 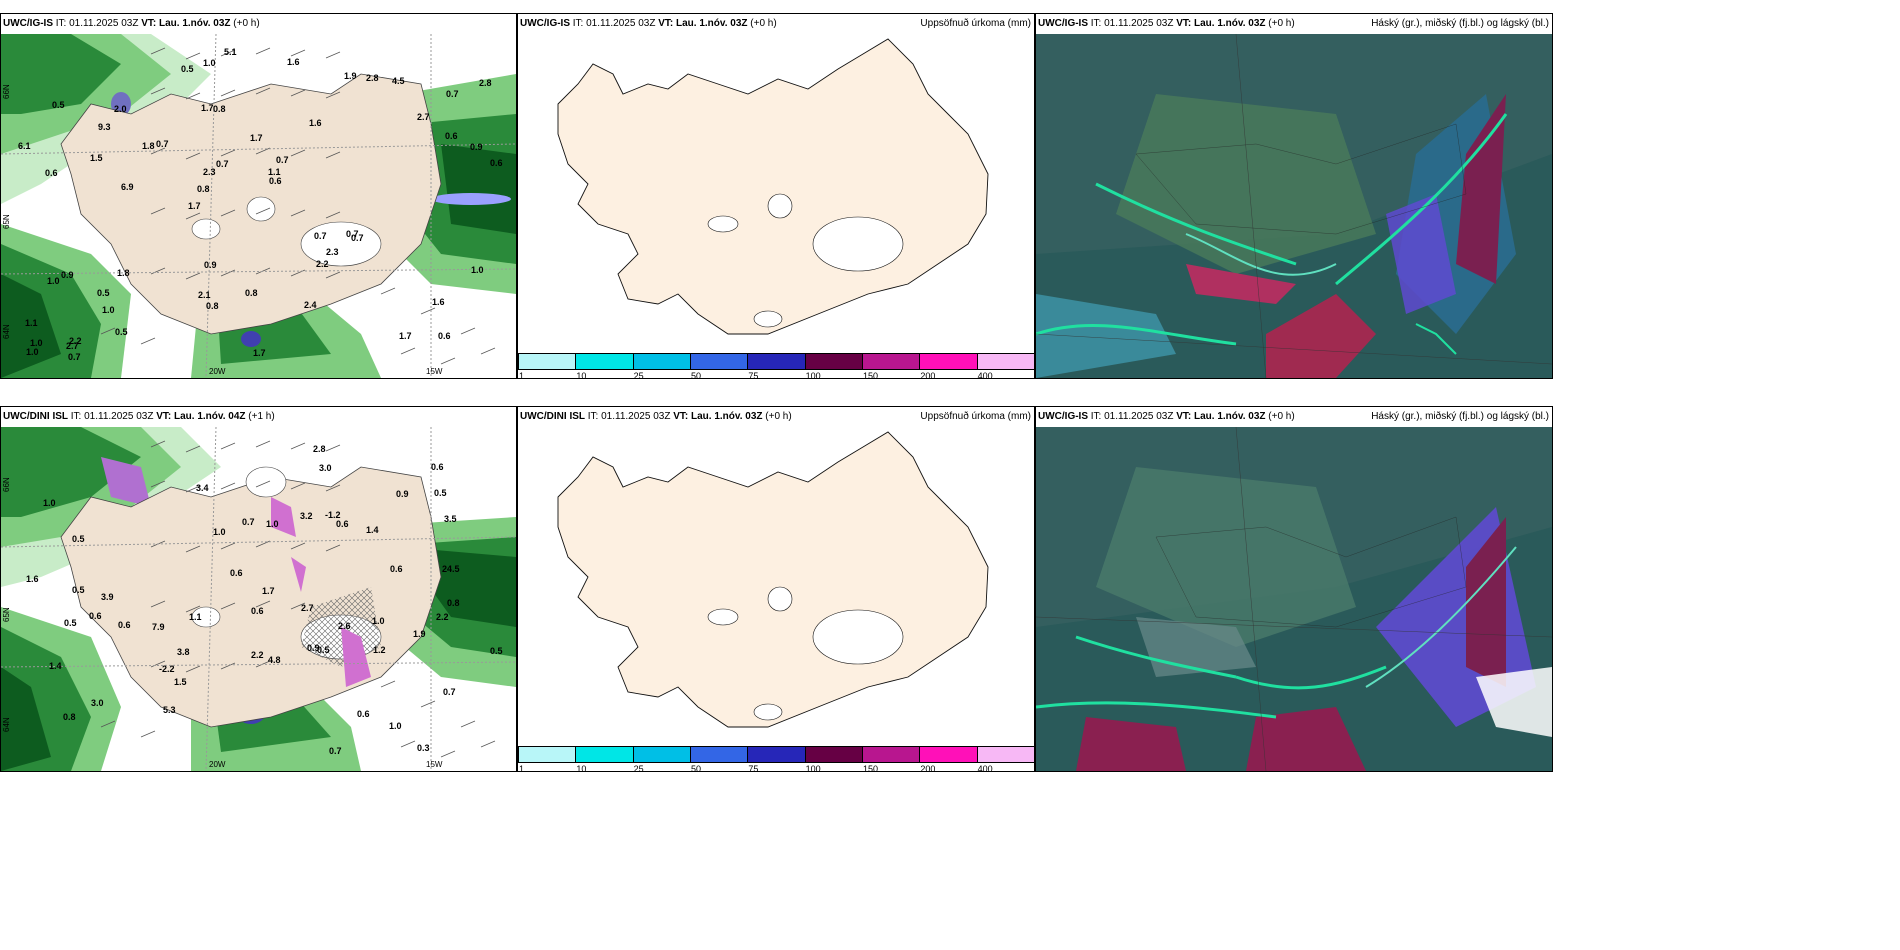 What do you see at coordinates (813, 768) in the screenshot?
I see `colorbar-tick-label: 100` at bounding box center [813, 768].